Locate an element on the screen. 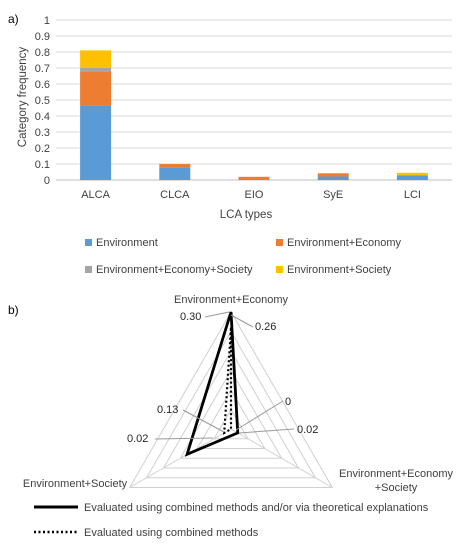 The height and width of the screenshot is (550, 463). radar-grid is located at coordinates (231, 399).